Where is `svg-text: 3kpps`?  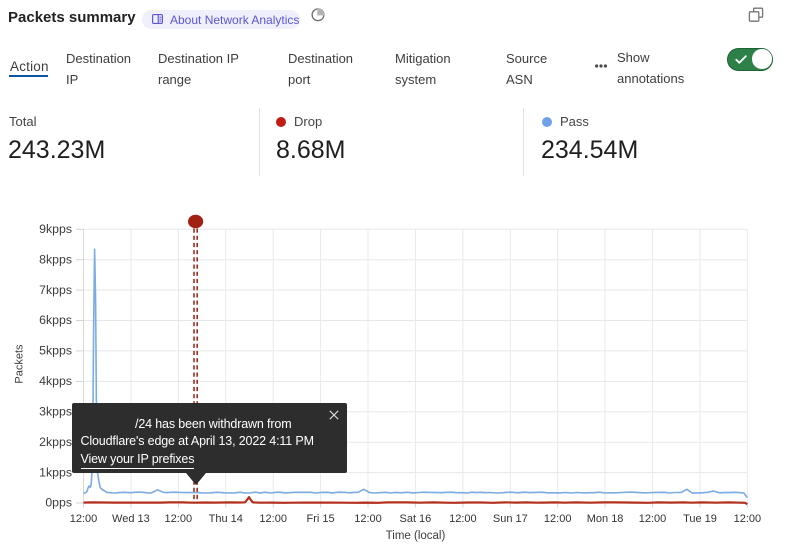 svg-text: 3kpps is located at coordinates (55, 412).